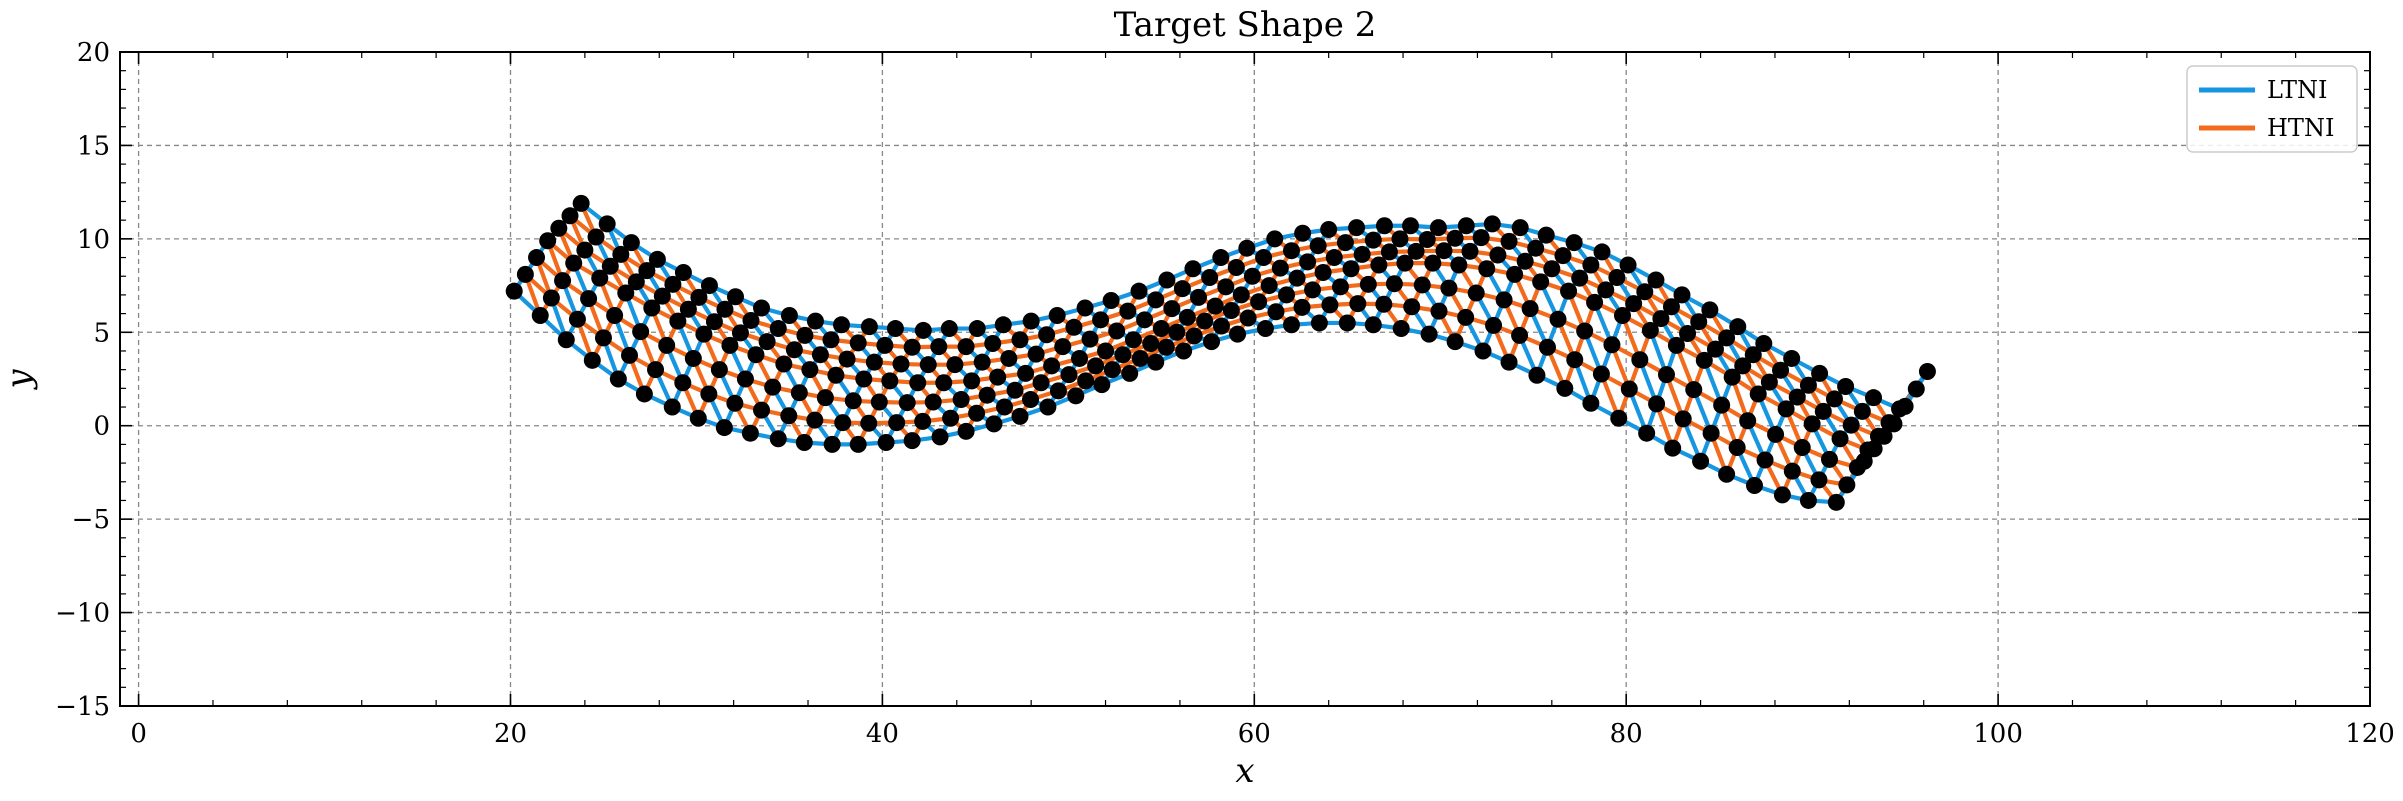 The width and height of the screenshot is (2403, 801). Describe the element at coordinates (93, 240) in the screenshot. I see `y-tick-label: 10` at that location.